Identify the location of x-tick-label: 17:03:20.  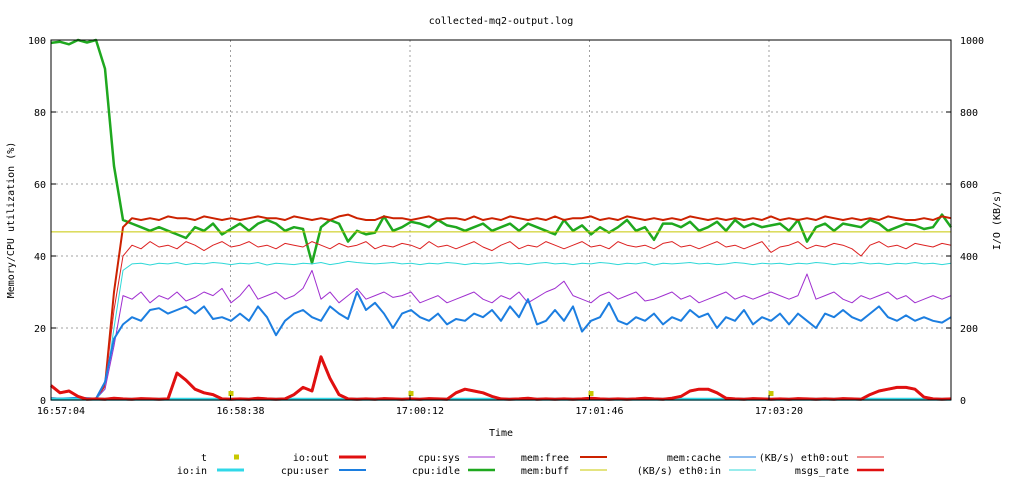
(779, 411).